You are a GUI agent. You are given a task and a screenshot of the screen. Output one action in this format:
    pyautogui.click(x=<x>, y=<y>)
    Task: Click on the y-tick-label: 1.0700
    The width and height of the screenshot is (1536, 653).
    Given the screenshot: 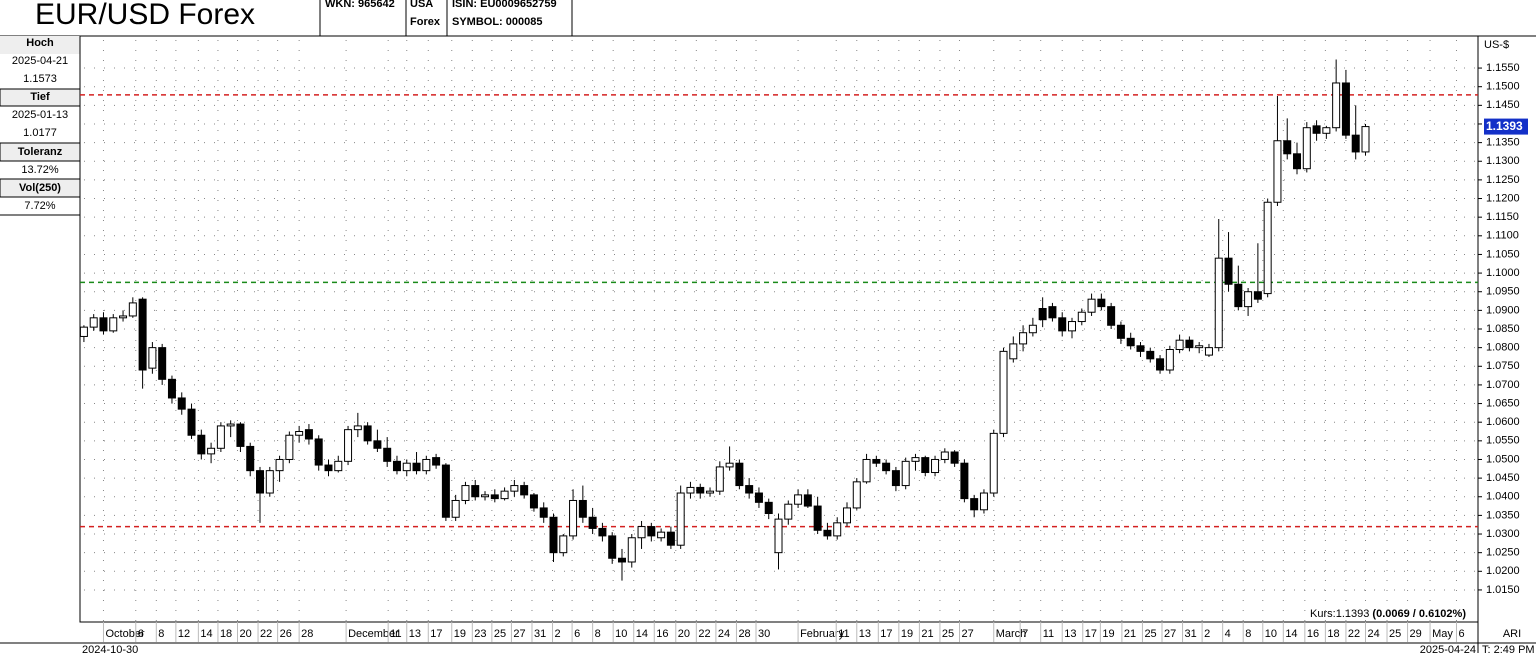 What is the action you would take?
    pyautogui.click(x=1503, y=385)
    